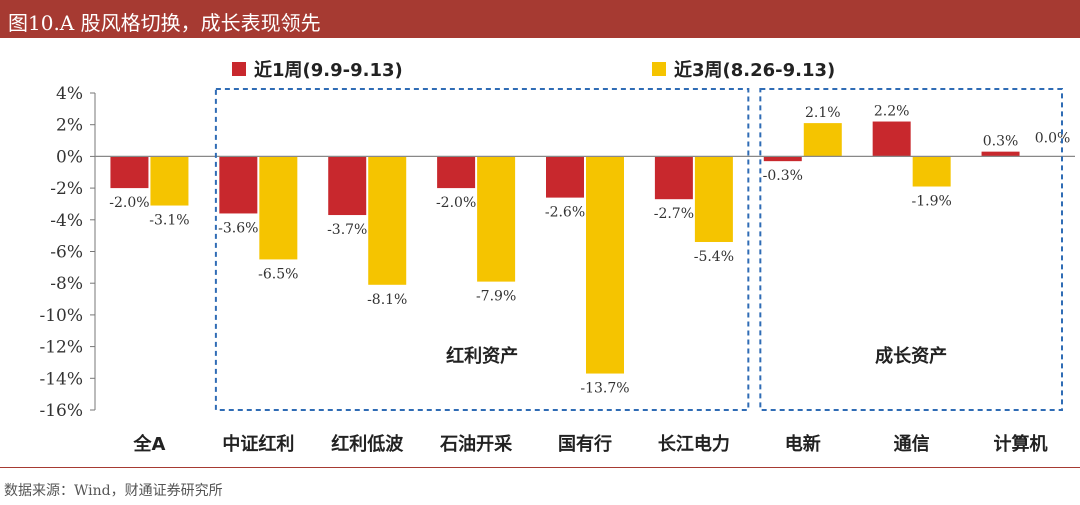  Describe the element at coordinates (694, 444) in the screenshot. I see `x-category-label: 长江电力` at that location.